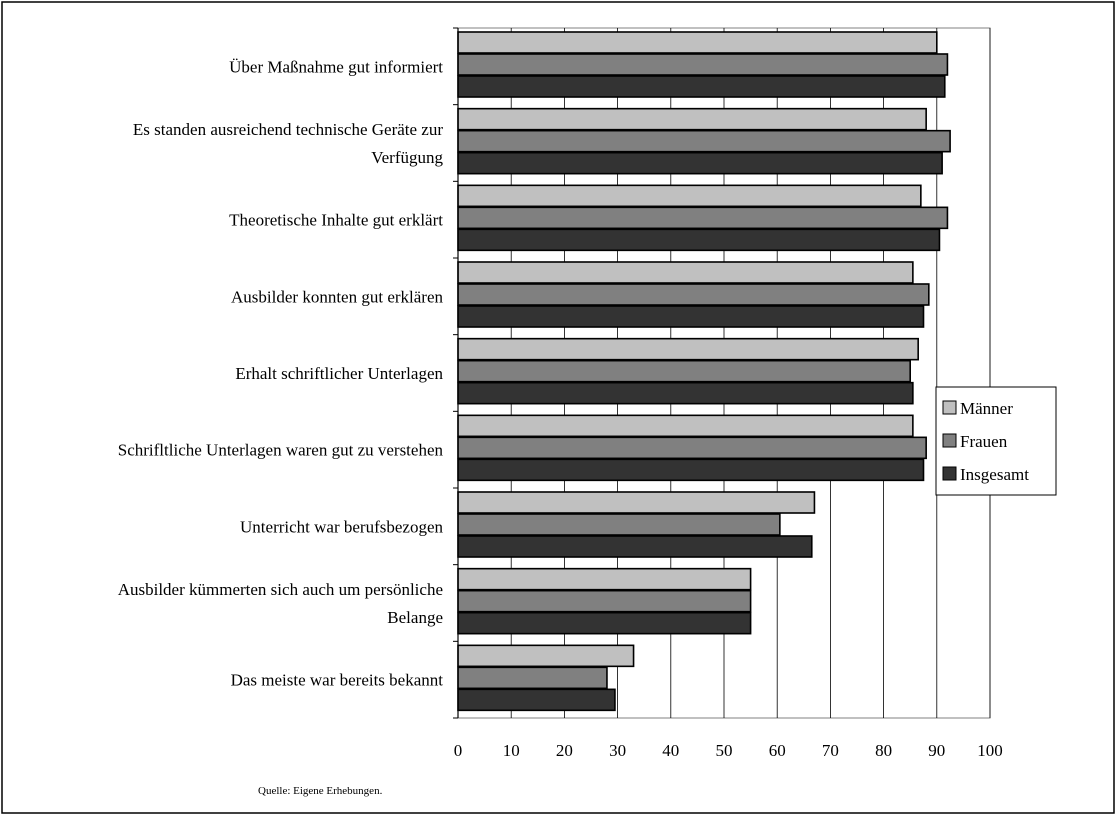  Describe the element at coordinates (984, 441) in the screenshot. I see `legend-label: Frauen` at that location.